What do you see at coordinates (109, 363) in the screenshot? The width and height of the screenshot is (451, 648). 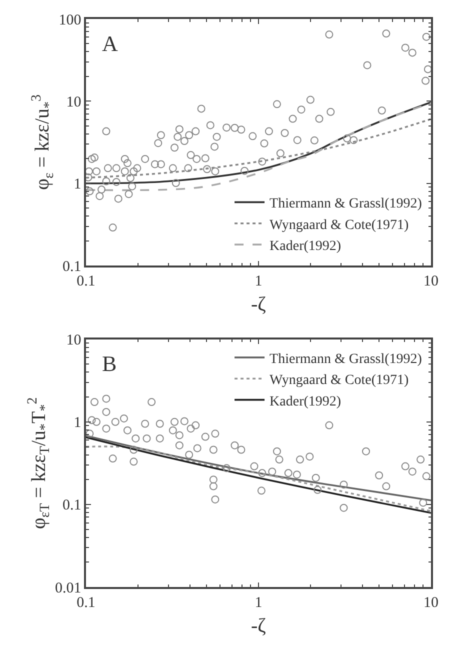 I see `annotation: B` at bounding box center [109, 363].